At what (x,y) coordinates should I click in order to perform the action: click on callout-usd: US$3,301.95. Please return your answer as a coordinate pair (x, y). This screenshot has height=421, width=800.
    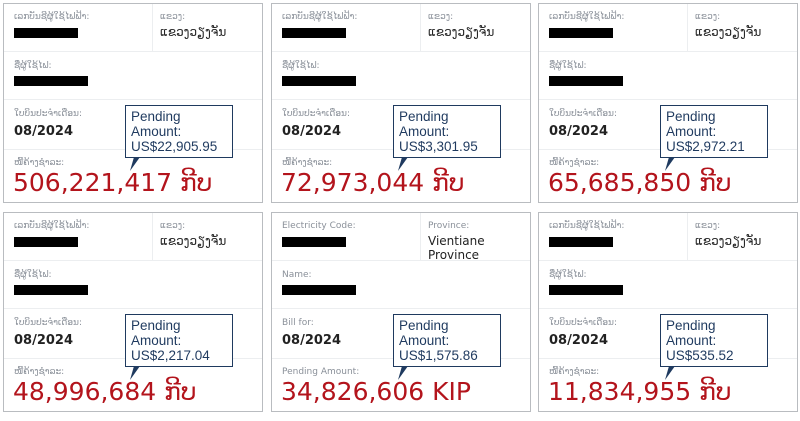
    Looking at the image, I should click on (438, 146).